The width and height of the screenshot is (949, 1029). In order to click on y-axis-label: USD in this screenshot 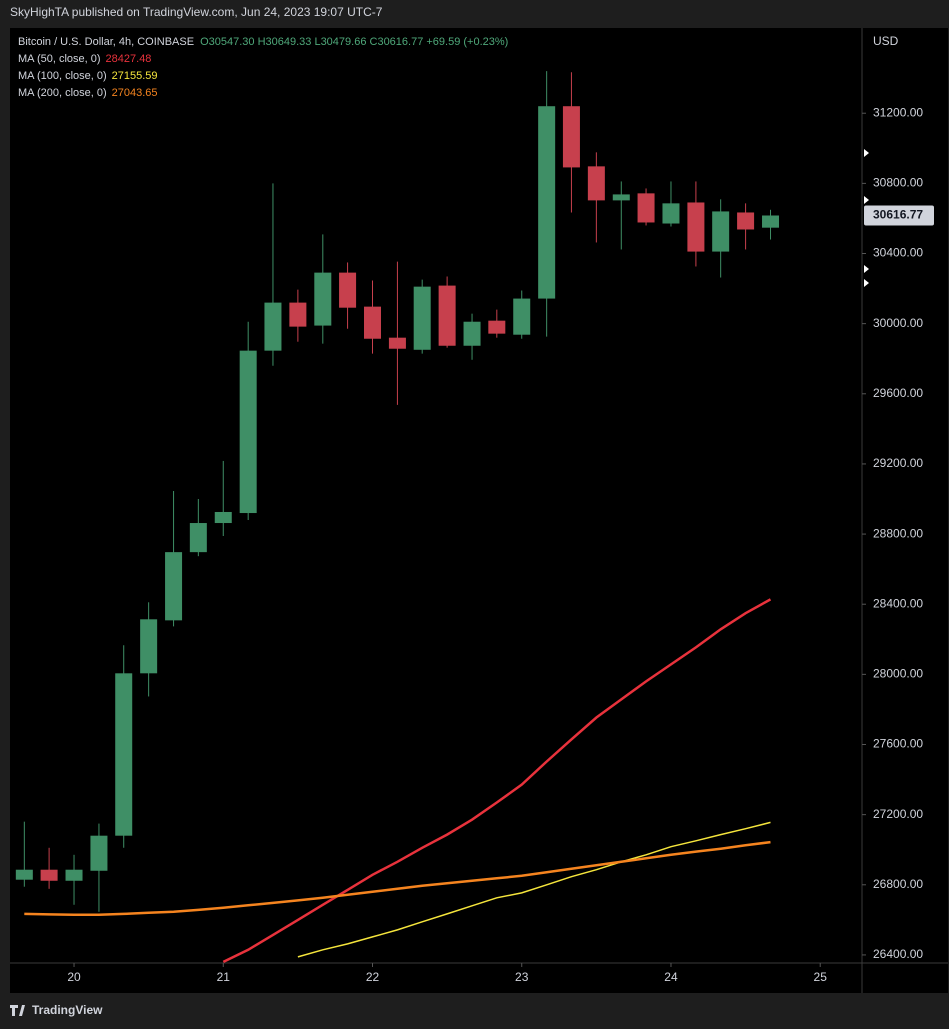, I will do `click(886, 41)`.